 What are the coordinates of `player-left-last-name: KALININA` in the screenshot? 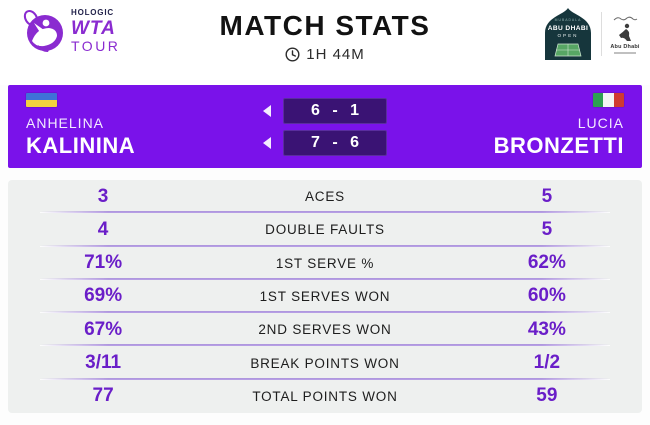 It's located at (81, 145).